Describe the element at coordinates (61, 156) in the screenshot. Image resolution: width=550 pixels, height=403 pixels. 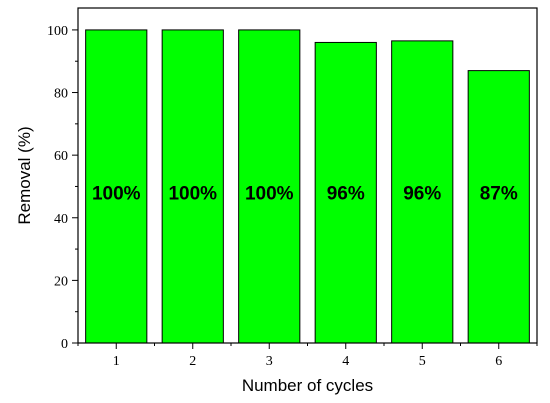
I see `y-tick-label: 60` at that location.